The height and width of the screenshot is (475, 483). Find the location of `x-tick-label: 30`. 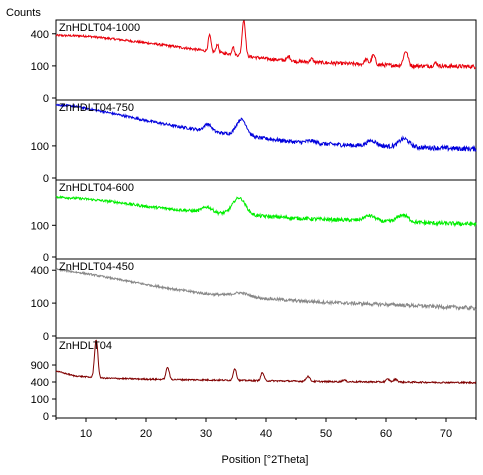

x-tick-label: 30 is located at coordinates (206, 434).